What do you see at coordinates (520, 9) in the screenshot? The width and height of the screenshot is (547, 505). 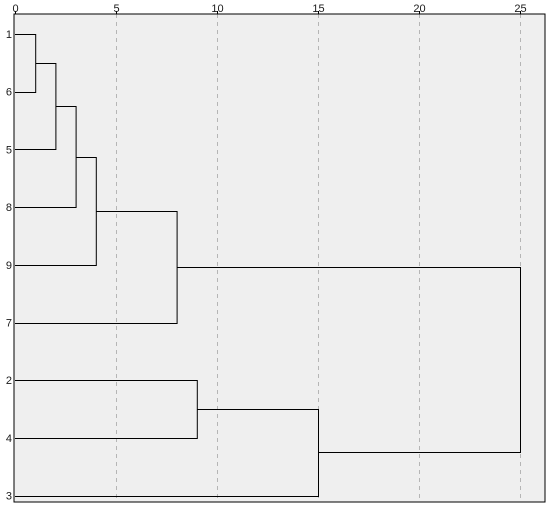 I see `x-tick-label-25: 25` at bounding box center [520, 9].